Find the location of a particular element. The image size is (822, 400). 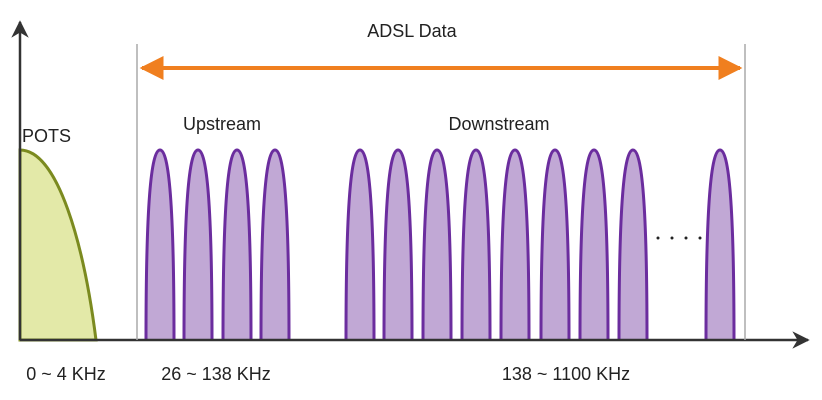

range-label: 0 ~ 4 KHz is located at coordinates (66, 374).